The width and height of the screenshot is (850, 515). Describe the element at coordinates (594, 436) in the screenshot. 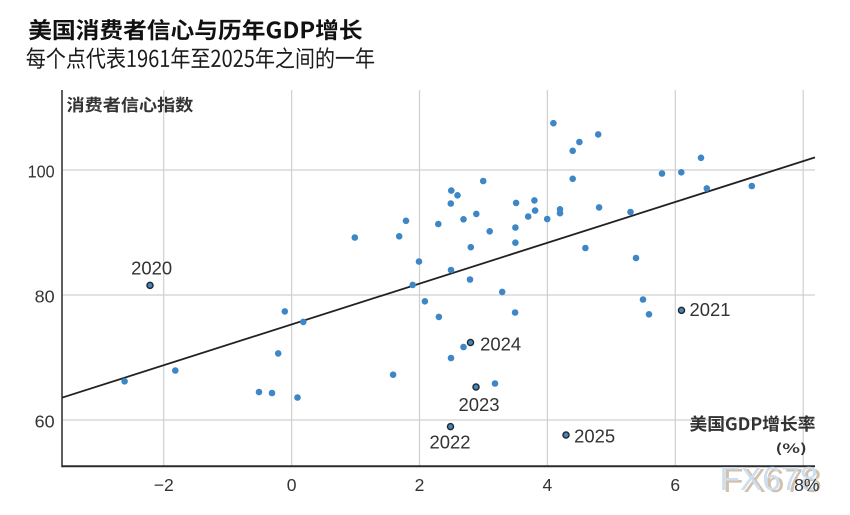

I see `svg-text: 2025` at that location.